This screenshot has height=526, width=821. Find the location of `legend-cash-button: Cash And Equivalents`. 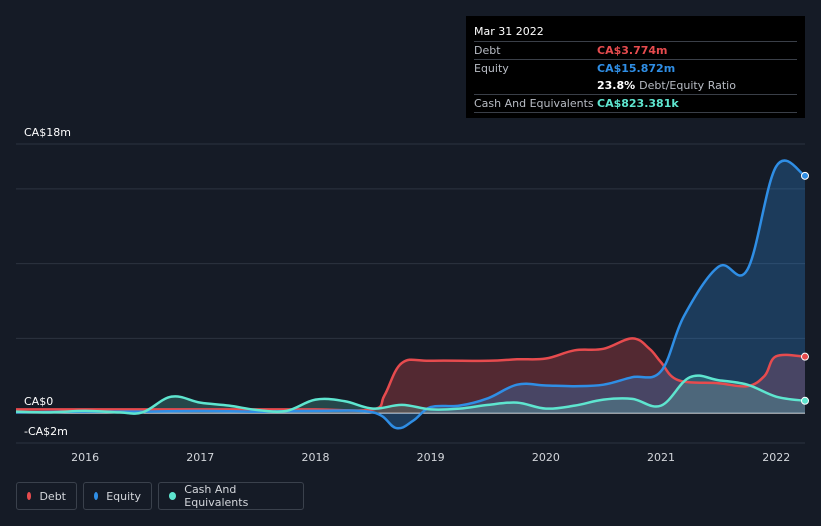

legend-cash-button: Cash And Equivalents is located at coordinates (231, 496).